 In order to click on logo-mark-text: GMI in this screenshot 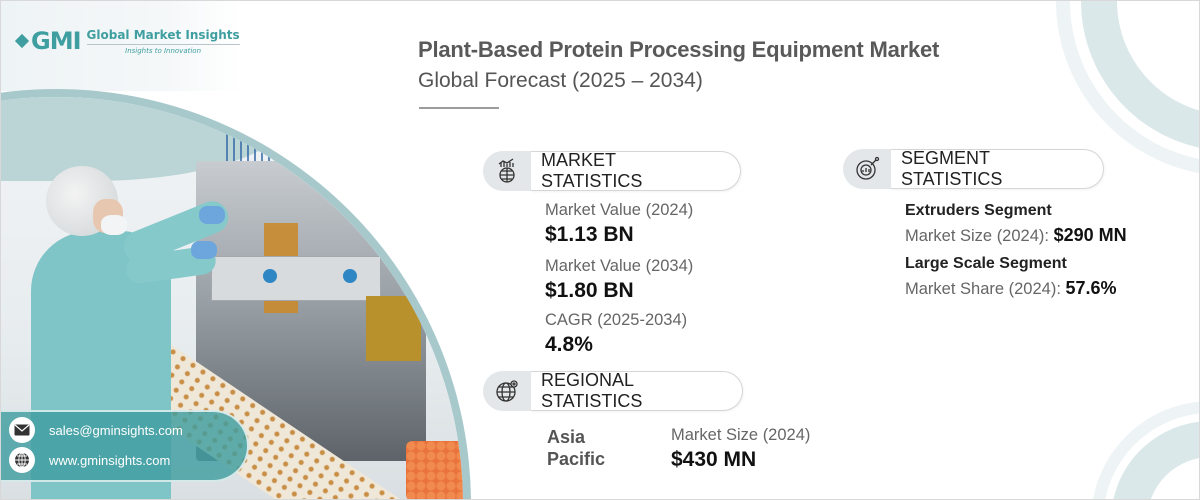, I will do `click(56, 41)`.